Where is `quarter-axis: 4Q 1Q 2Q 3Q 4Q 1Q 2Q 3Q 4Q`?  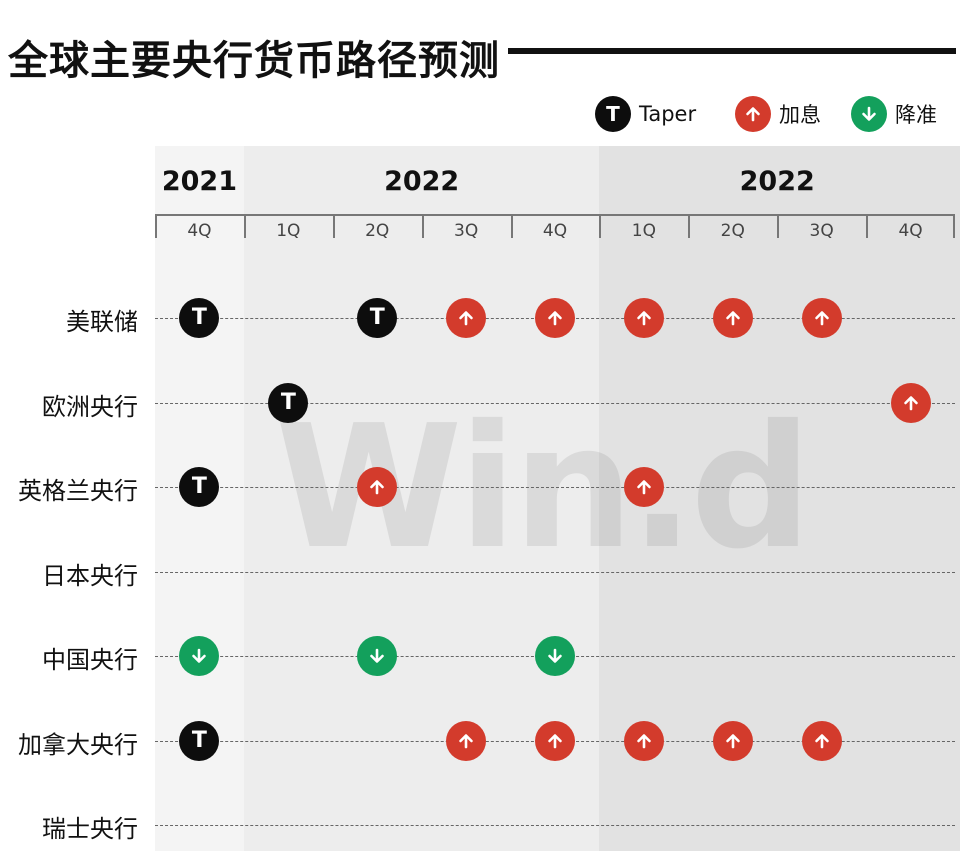 quarter-axis: 4Q 1Q 2Q 3Q 4Q 1Q 2Q 3Q 4Q is located at coordinates (555, 228).